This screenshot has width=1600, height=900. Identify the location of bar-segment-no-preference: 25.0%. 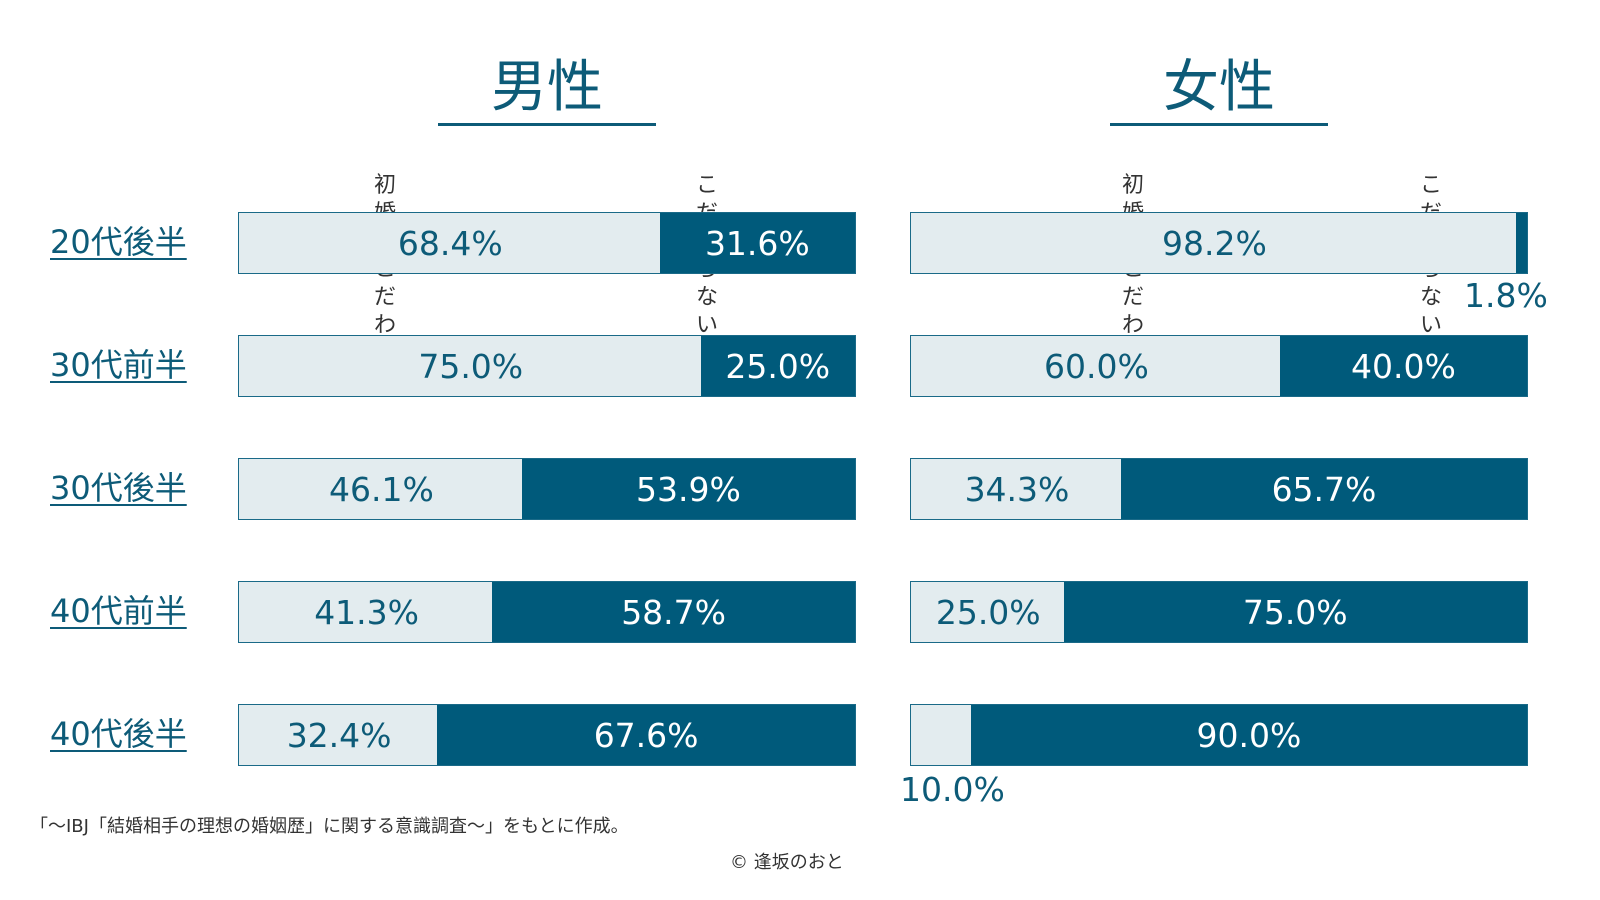
(777, 366).